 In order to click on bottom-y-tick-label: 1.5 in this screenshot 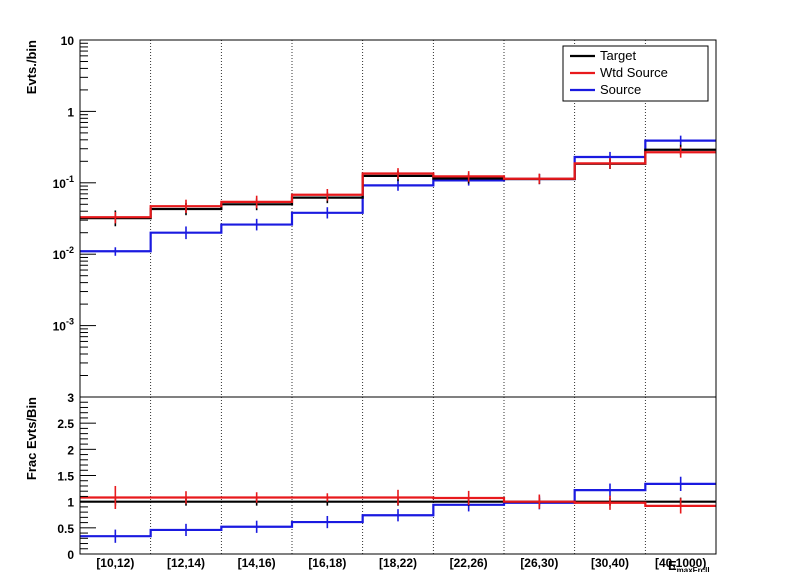, I will do `click(65, 477)`.